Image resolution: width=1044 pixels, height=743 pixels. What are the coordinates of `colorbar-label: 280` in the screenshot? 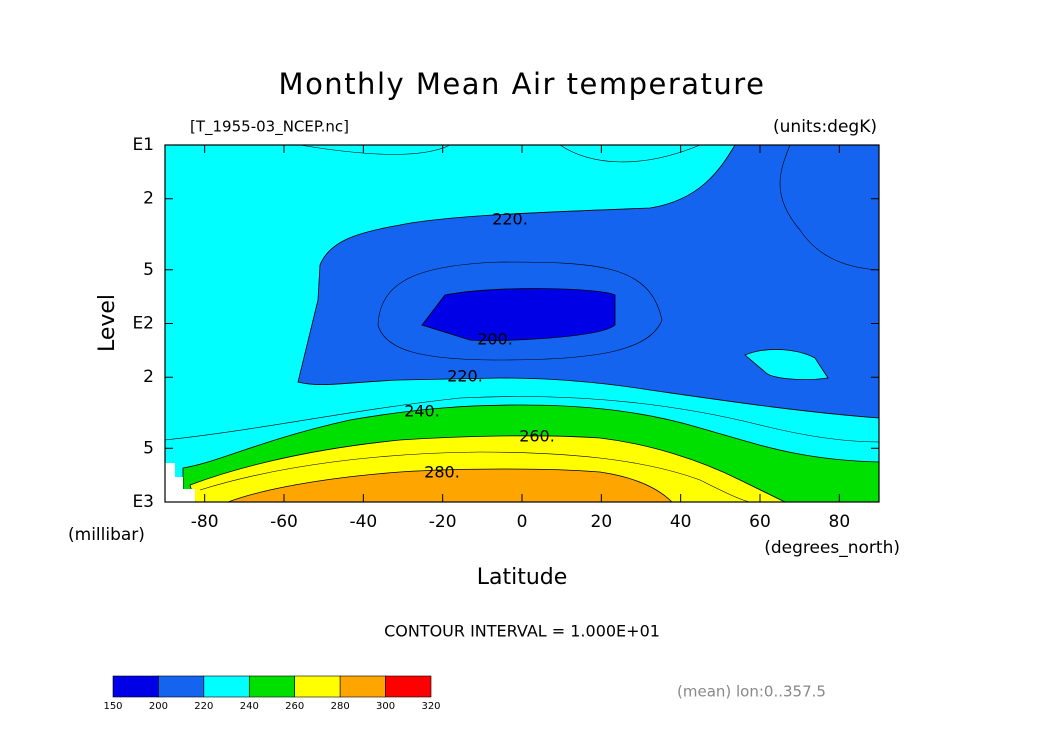 It's located at (340, 706).